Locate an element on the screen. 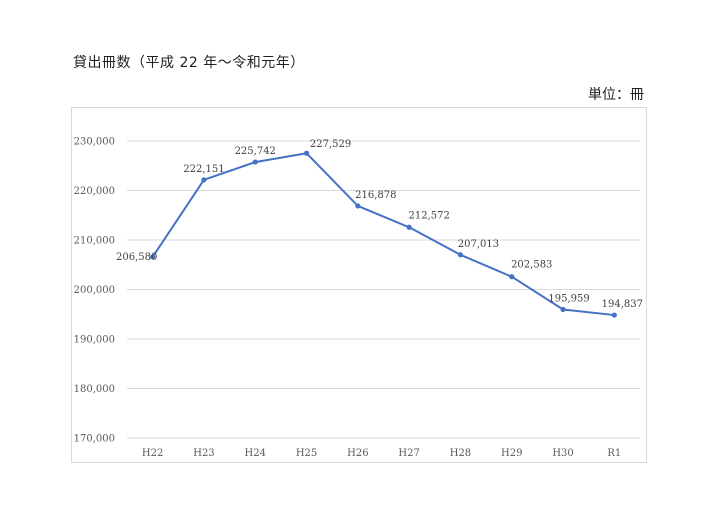 This screenshot has height=509, width=720. y-tick-label: 170,000 is located at coordinates (94, 439).